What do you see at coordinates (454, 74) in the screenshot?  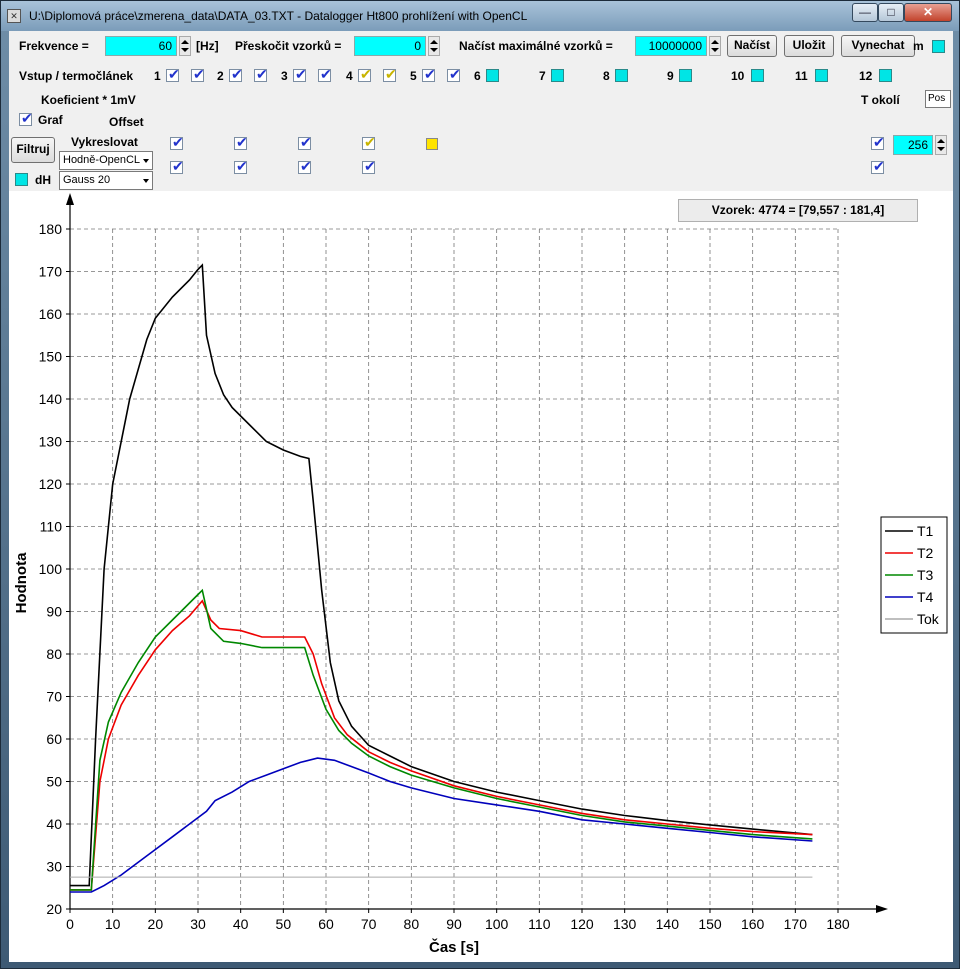 I see `channel-5-checkbox-b` at bounding box center [454, 74].